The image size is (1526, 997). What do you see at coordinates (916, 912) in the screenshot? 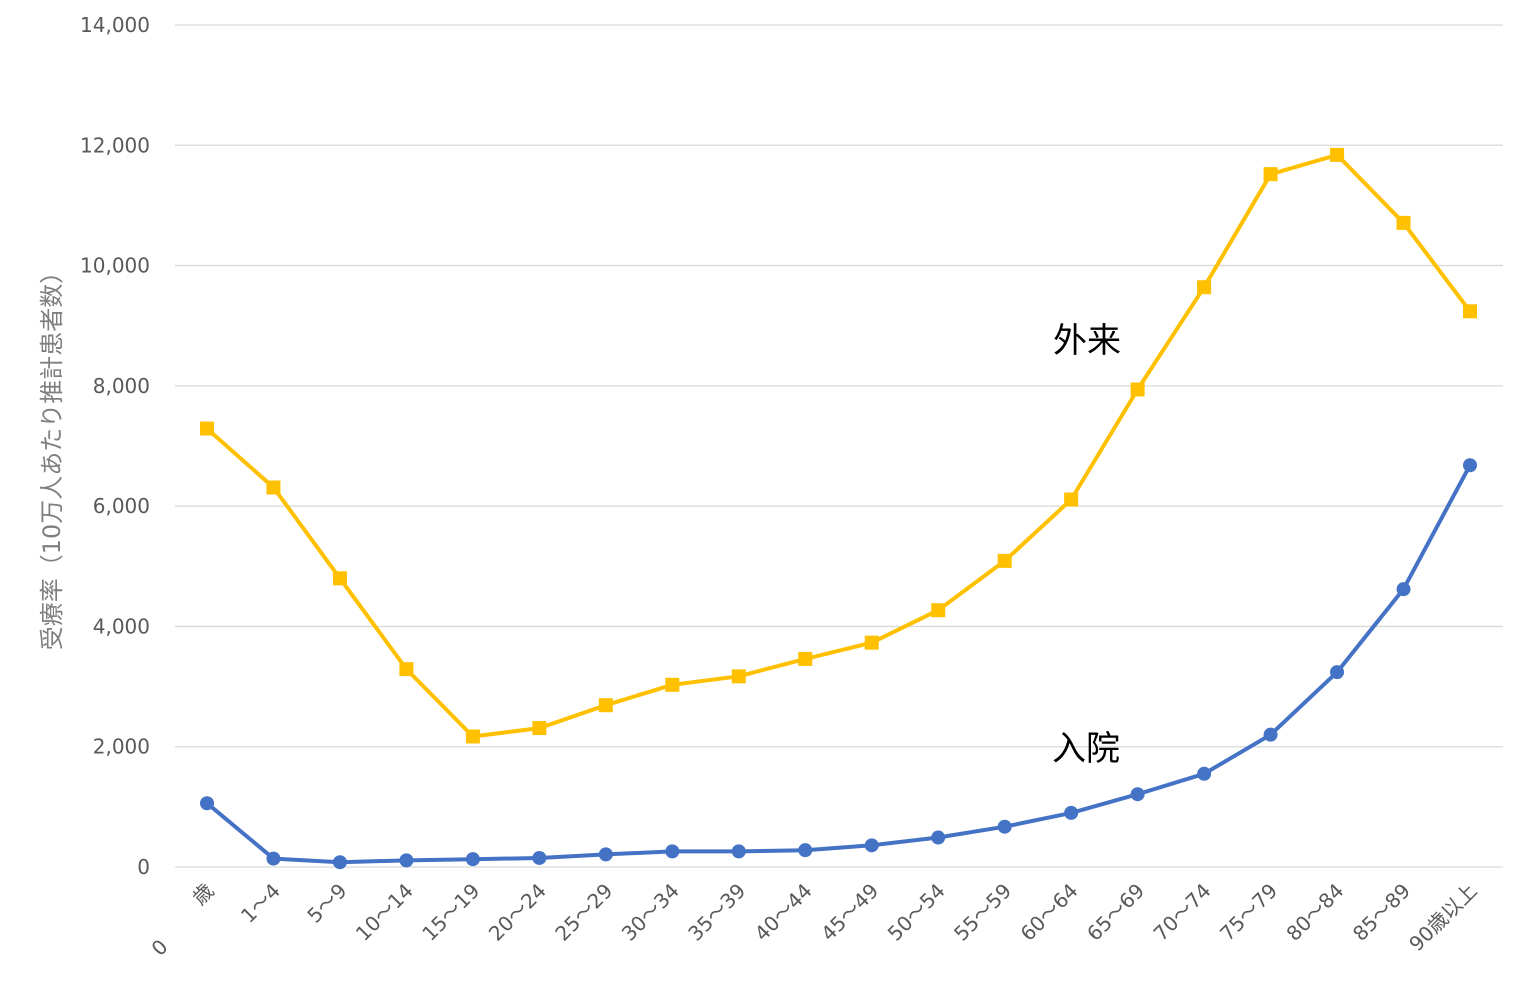
I see `x-tick-label: 50～54` at bounding box center [916, 912].